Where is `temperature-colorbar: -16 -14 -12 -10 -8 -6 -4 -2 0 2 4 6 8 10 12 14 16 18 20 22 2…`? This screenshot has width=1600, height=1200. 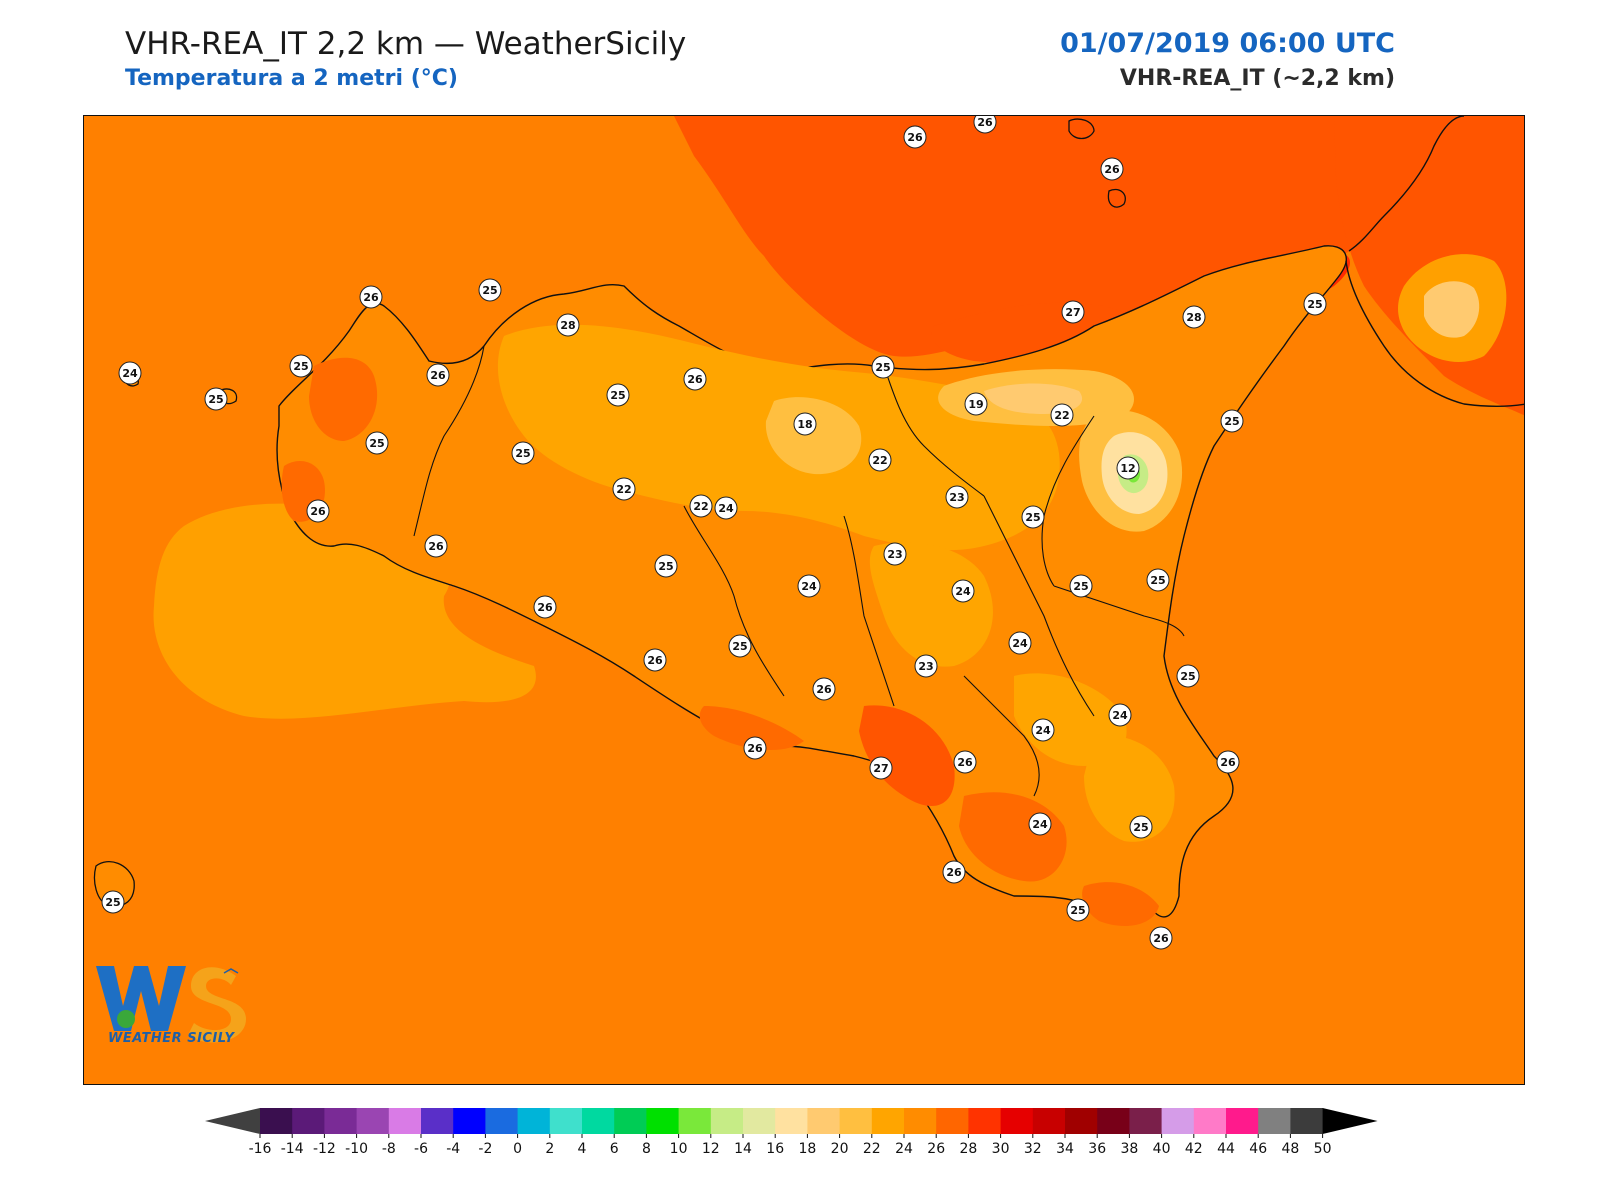
temperature-colorbar: -16 -14 -12 -10 -8 -6 -4 -2 0 2 4 6 8 10 12 14 16 18 20 22 2… is located at coordinates (791, 1132).